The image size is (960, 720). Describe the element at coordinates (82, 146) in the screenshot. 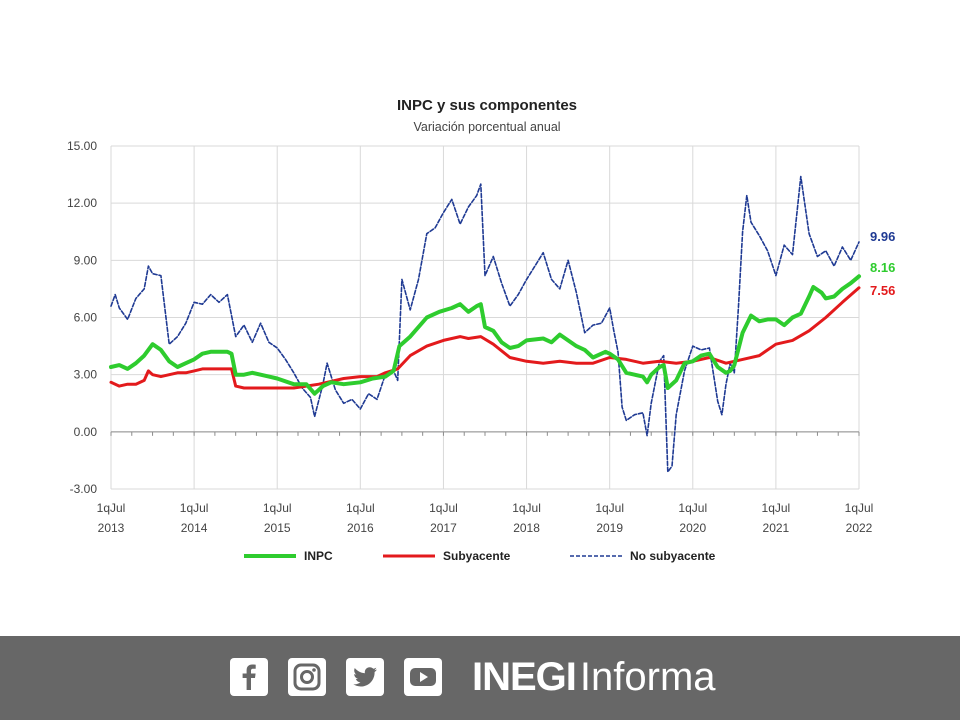

I see `y-tick-label: 15.00` at that location.